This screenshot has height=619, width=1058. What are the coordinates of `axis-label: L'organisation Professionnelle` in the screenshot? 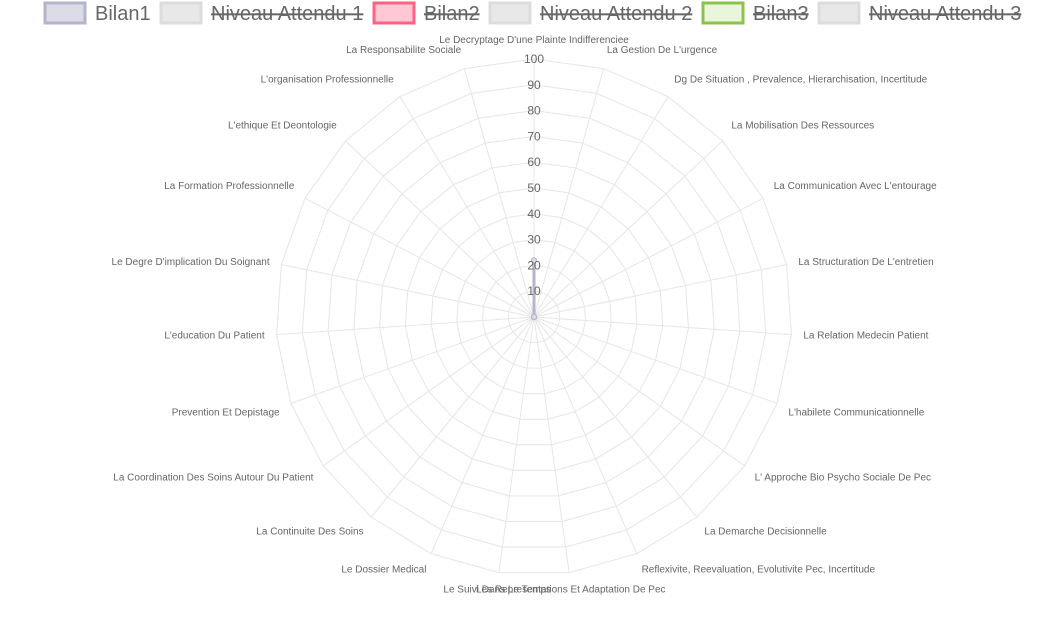 It's located at (328, 79).